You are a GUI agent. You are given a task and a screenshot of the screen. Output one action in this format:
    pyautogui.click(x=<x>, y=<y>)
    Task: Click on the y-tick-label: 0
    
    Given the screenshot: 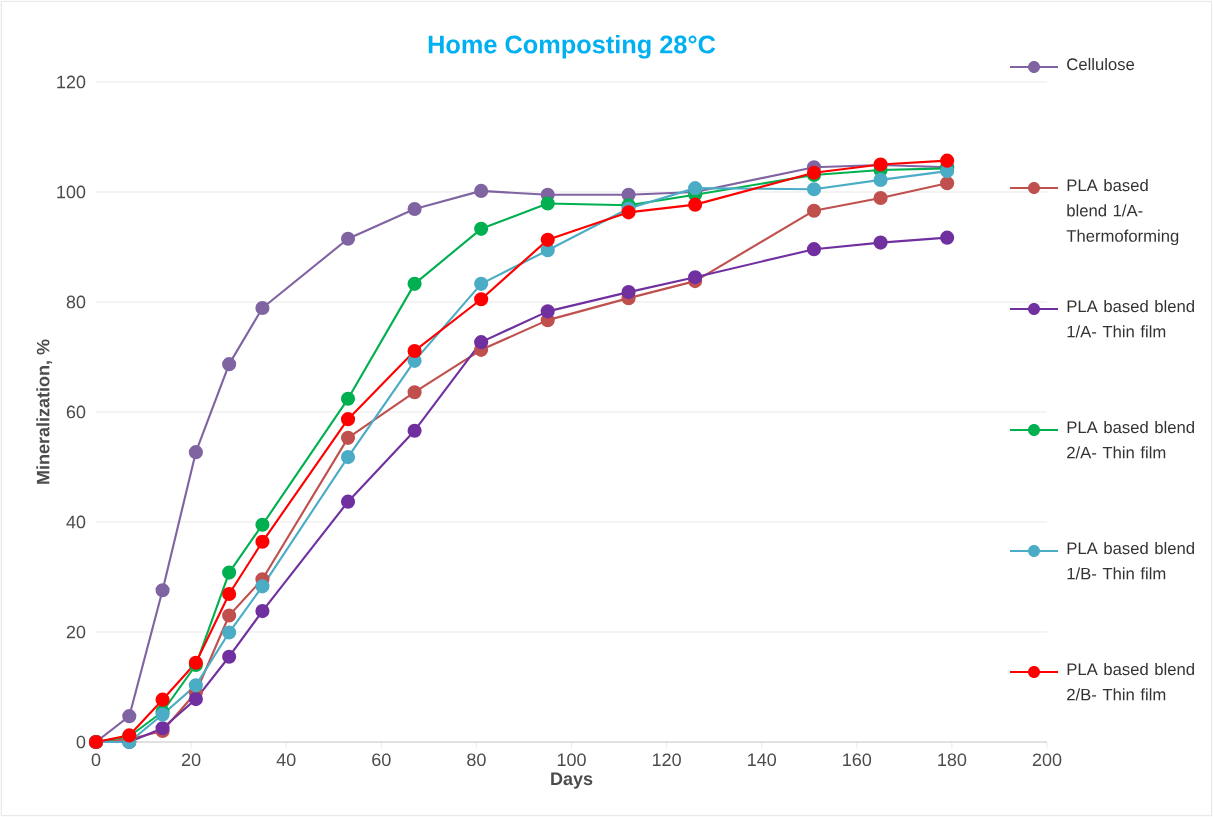 What is the action you would take?
    pyautogui.click(x=81, y=742)
    